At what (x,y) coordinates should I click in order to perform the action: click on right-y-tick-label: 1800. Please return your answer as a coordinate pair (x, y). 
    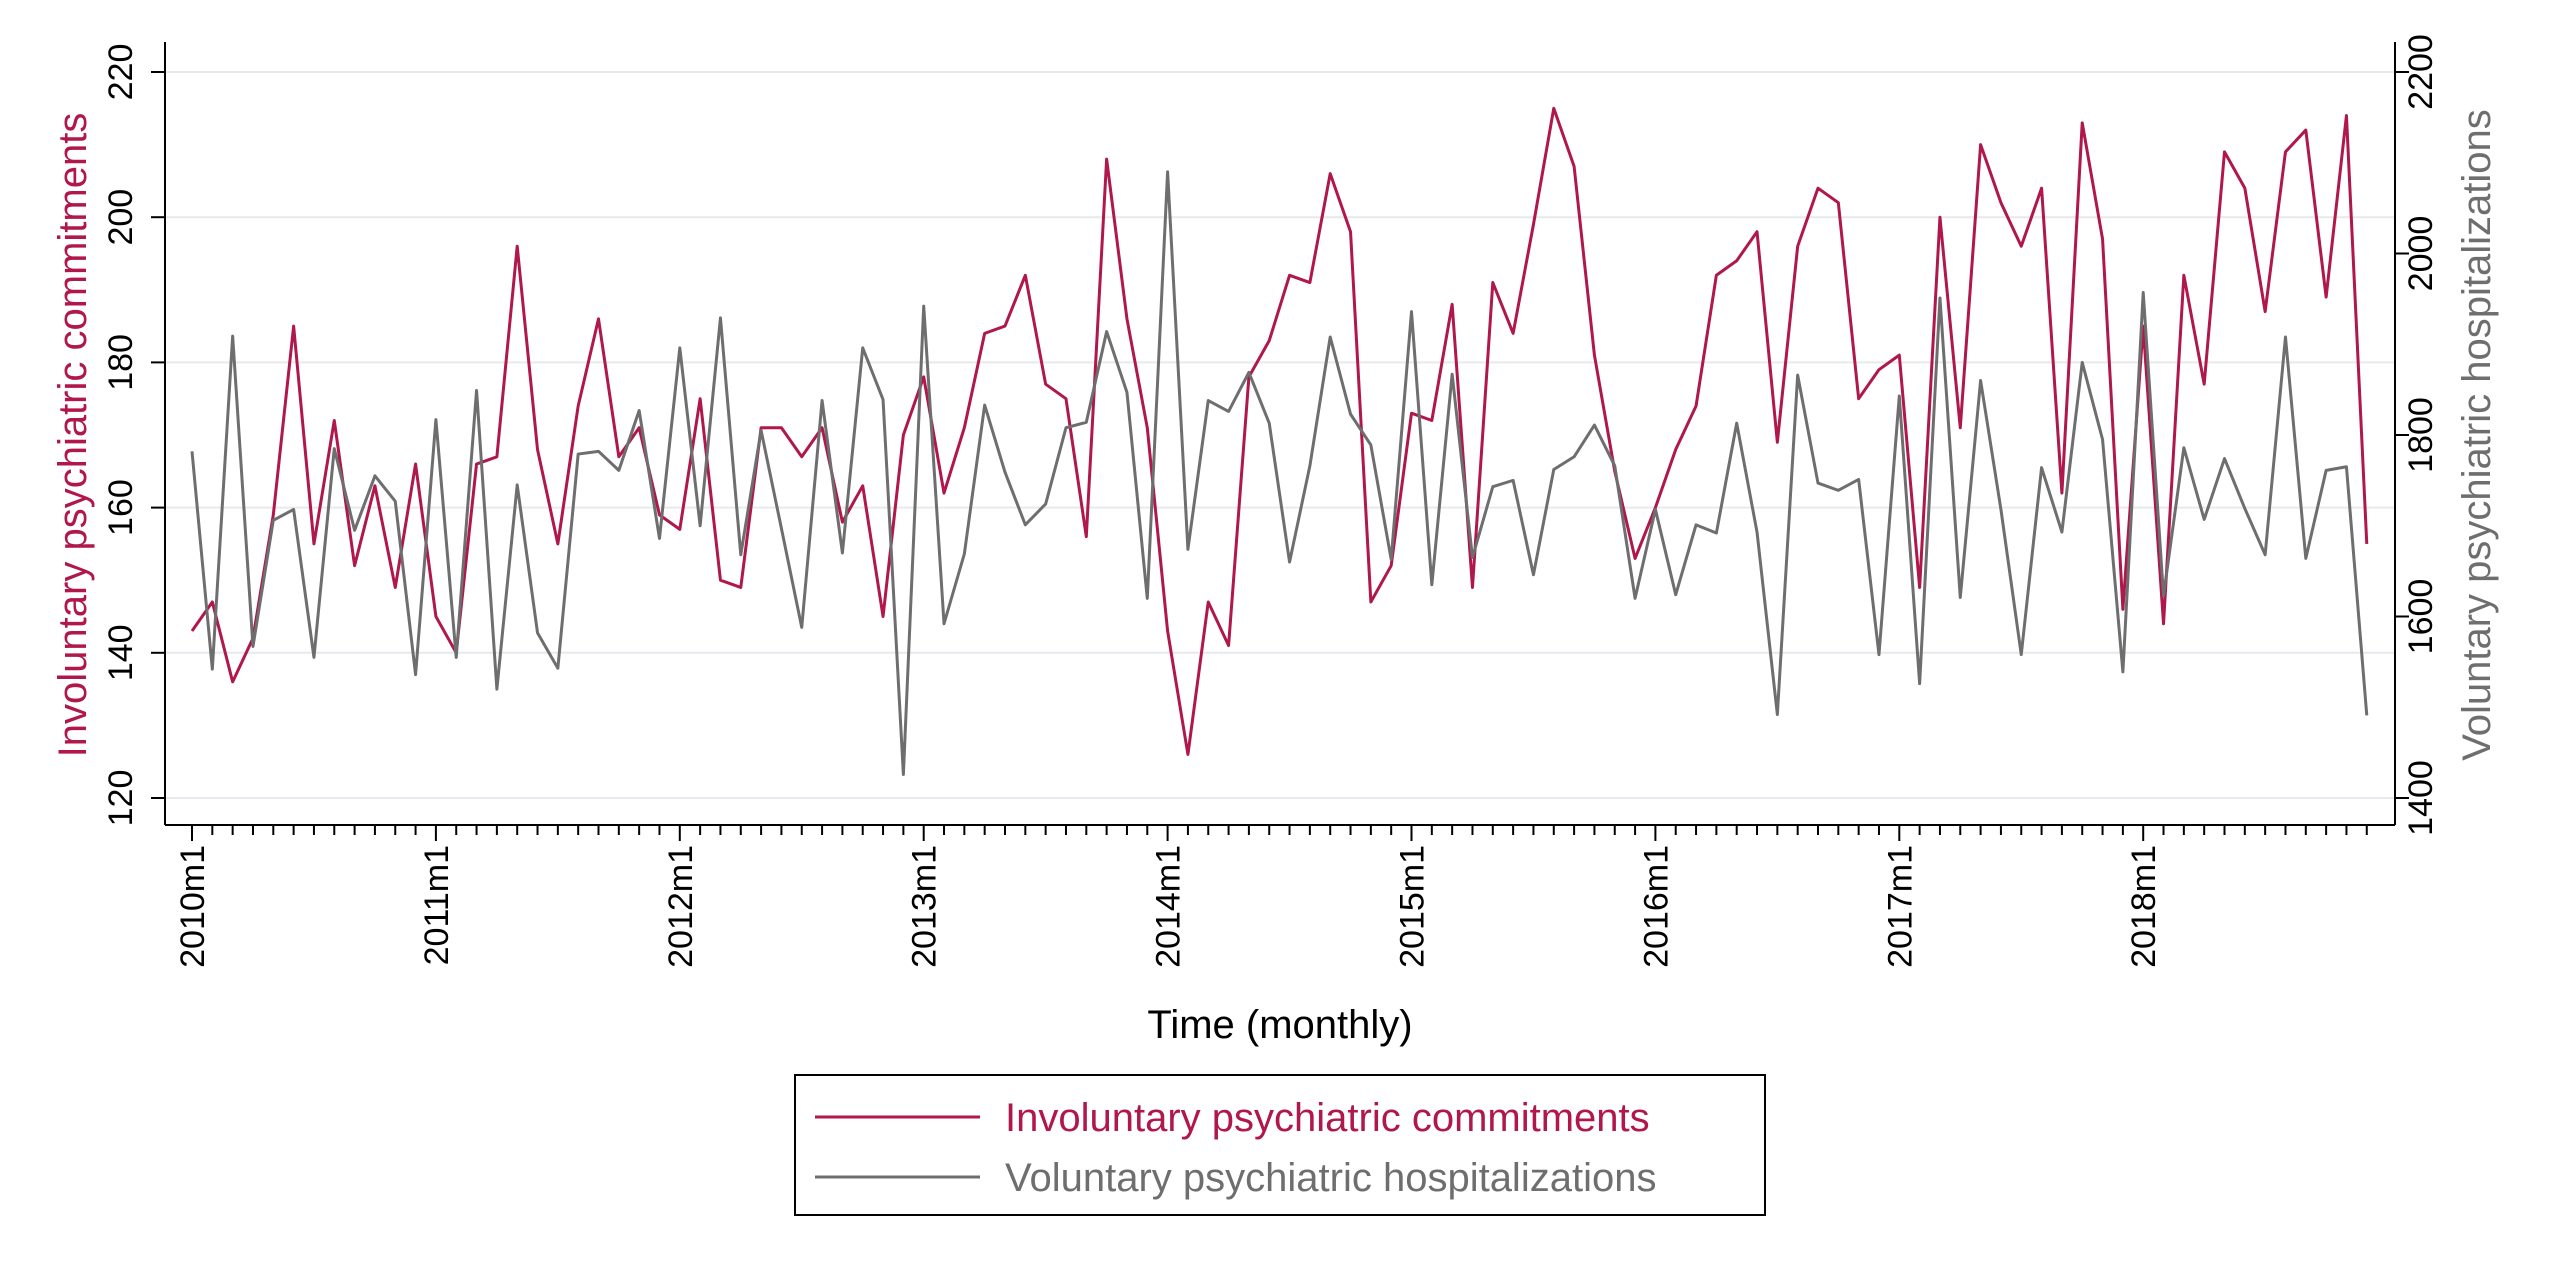
    Looking at the image, I should click on (2421, 435).